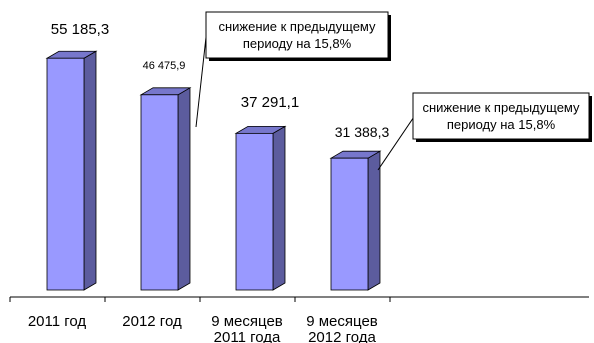 Image resolution: width=594 pixels, height=343 pixels. What do you see at coordinates (270, 102) in the screenshot?
I see `data-label: 37 291,1` at bounding box center [270, 102].